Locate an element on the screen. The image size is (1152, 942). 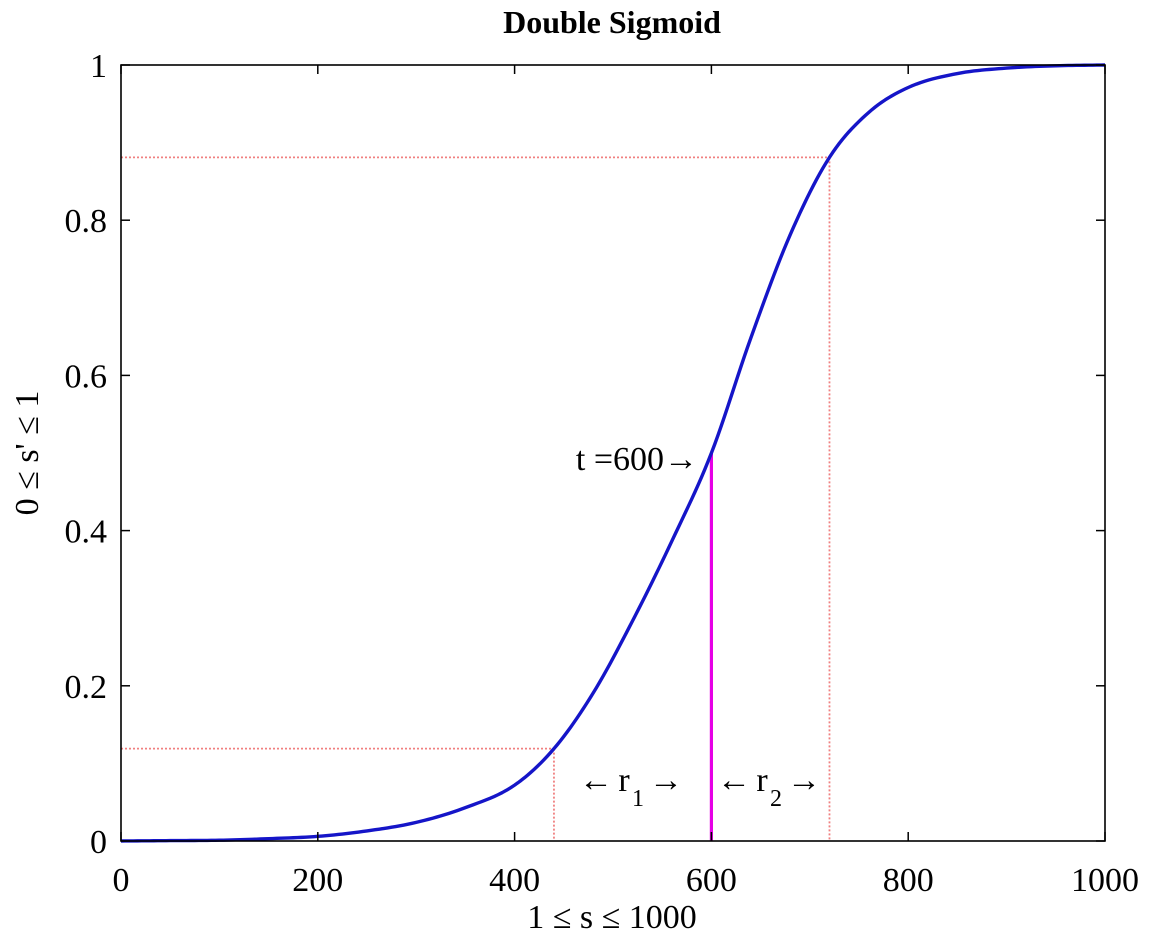
y-tick-label: 0 is located at coordinates (98, 842).